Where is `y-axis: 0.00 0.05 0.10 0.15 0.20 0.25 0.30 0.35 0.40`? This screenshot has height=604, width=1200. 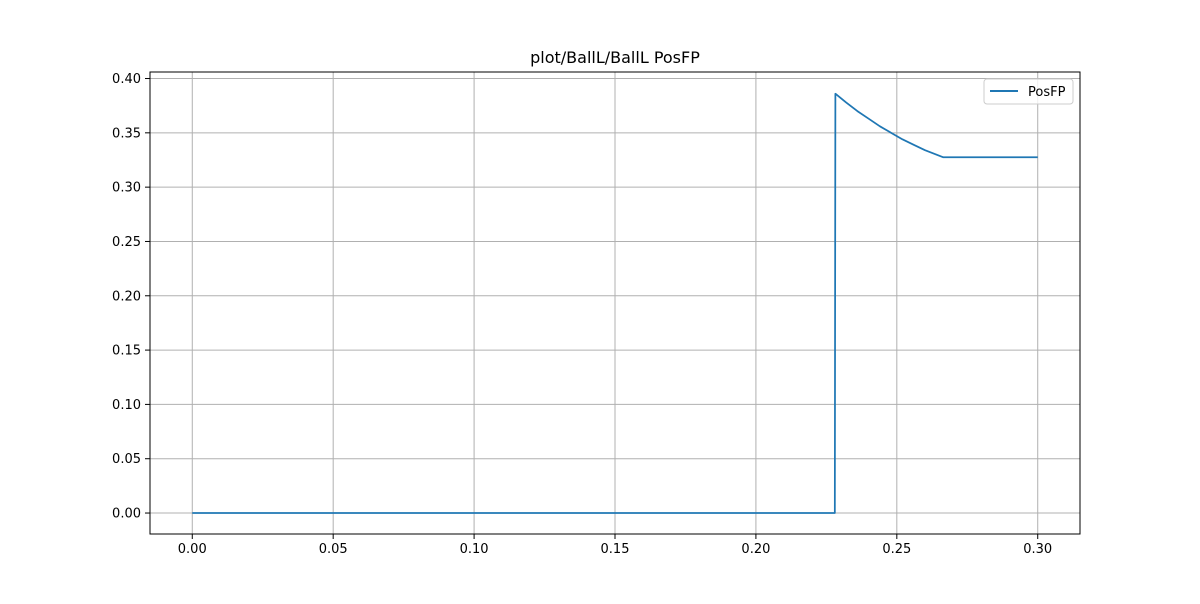
y-axis: 0.00 0.05 0.10 0.15 0.20 0.25 0.30 0.35 0.40 is located at coordinates (131, 297).